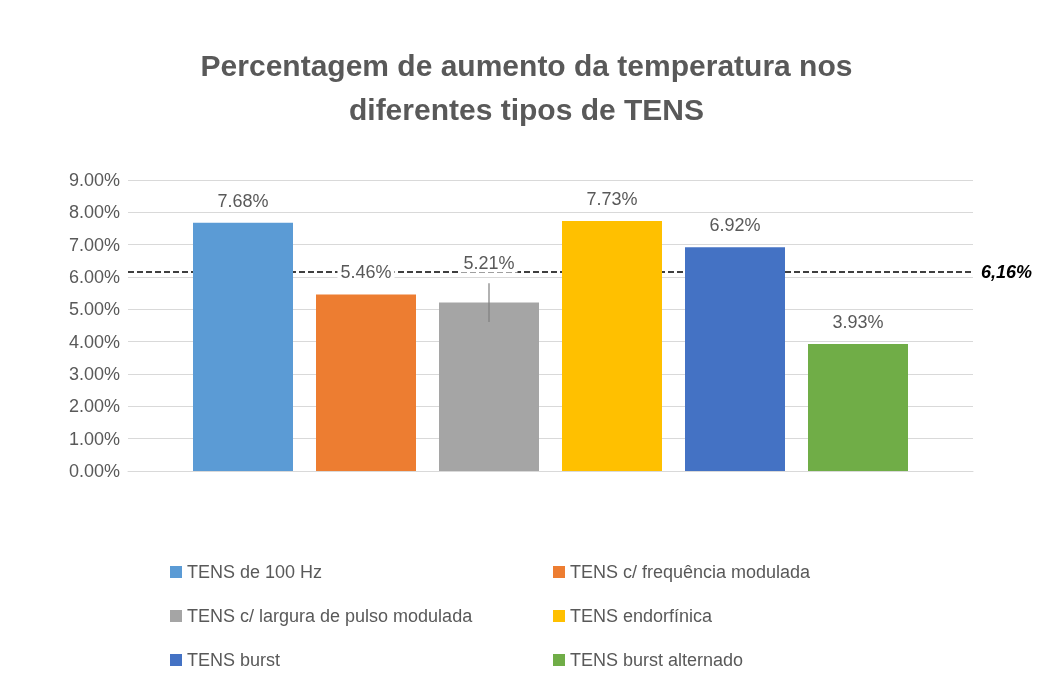 This screenshot has width=1053, height=688. Describe the element at coordinates (366, 272) in the screenshot. I see `data-label: 5.46%` at that location.